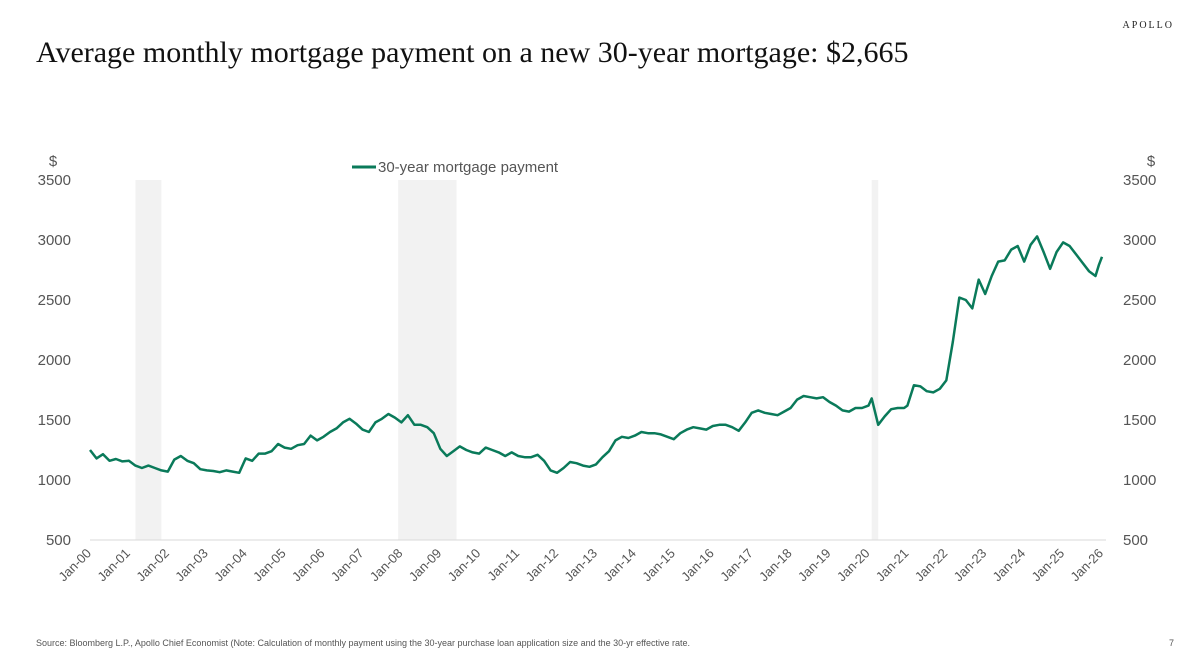  I want to click on x-tick-jan-24: Jan-24, so click(1009, 565).